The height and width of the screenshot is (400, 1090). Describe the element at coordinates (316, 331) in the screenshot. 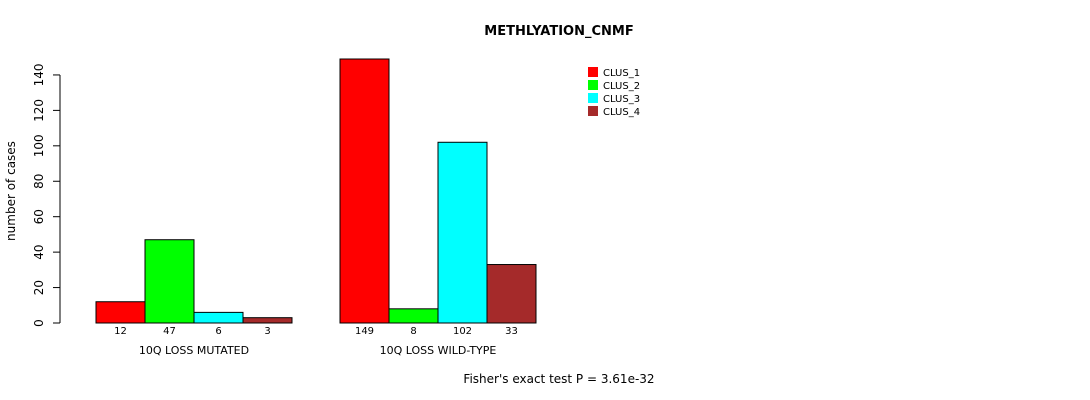

I see `data-labels-group: 12 47 6 3 149 8 102 33` at that location.